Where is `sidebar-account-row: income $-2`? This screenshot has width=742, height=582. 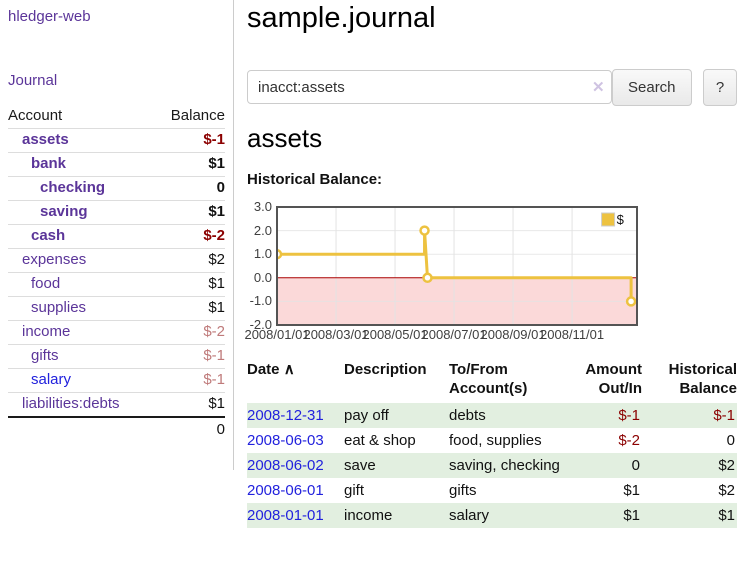 sidebar-account-row: income $-2 is located at coordinates (116, 332).